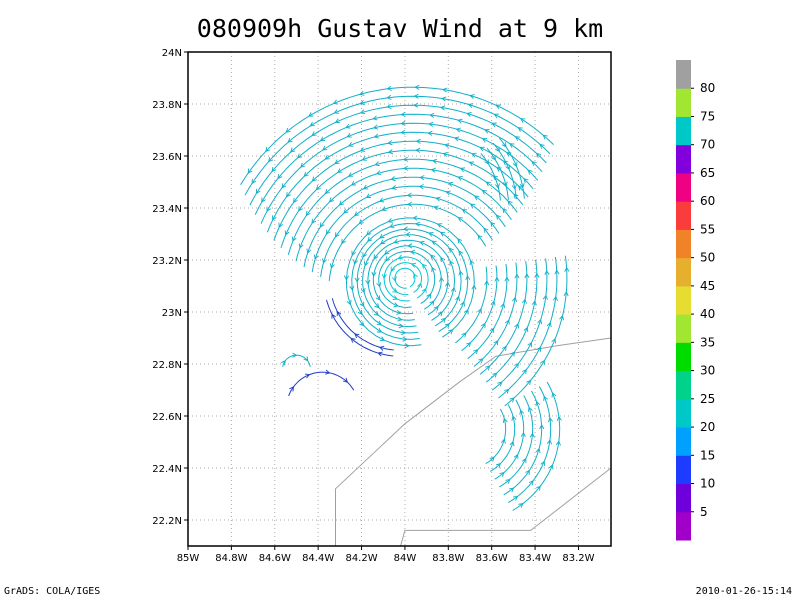  I want to click on x-tick-label: 83.8W, so click(448, 558).